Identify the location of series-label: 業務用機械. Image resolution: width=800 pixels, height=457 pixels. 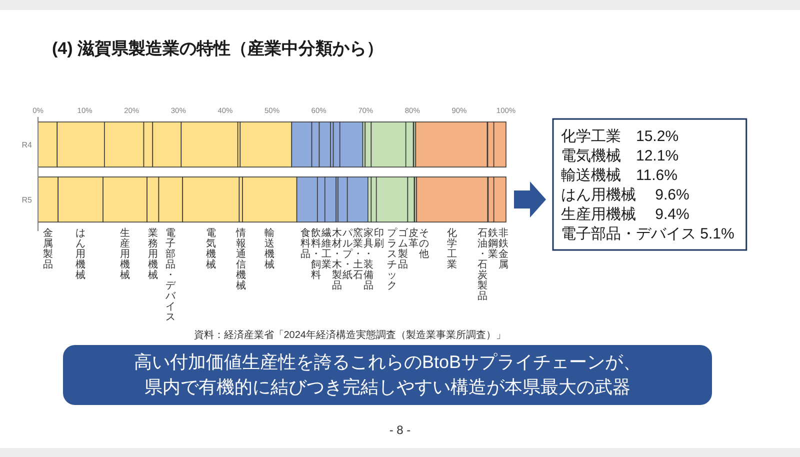
(153, 255).